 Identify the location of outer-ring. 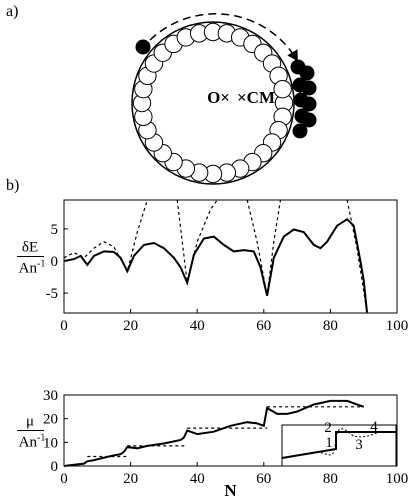
(213, 103).